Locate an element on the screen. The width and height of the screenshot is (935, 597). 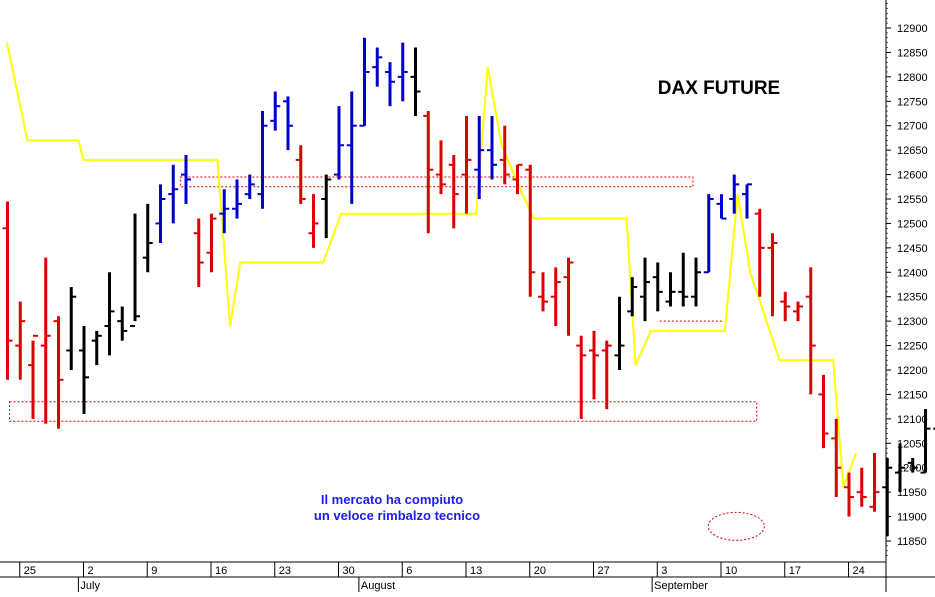
y-tick-label: 12350 is located at coordinates (912, 298).